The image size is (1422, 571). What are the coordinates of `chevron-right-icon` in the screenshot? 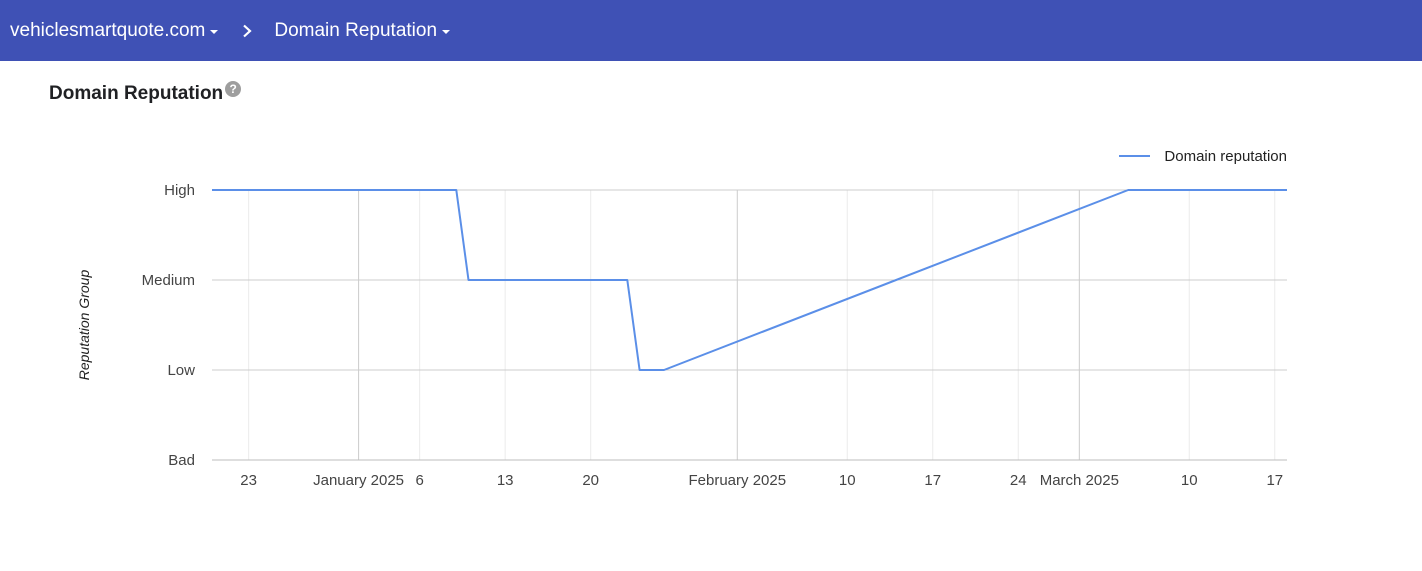 It's located at (248, 30).